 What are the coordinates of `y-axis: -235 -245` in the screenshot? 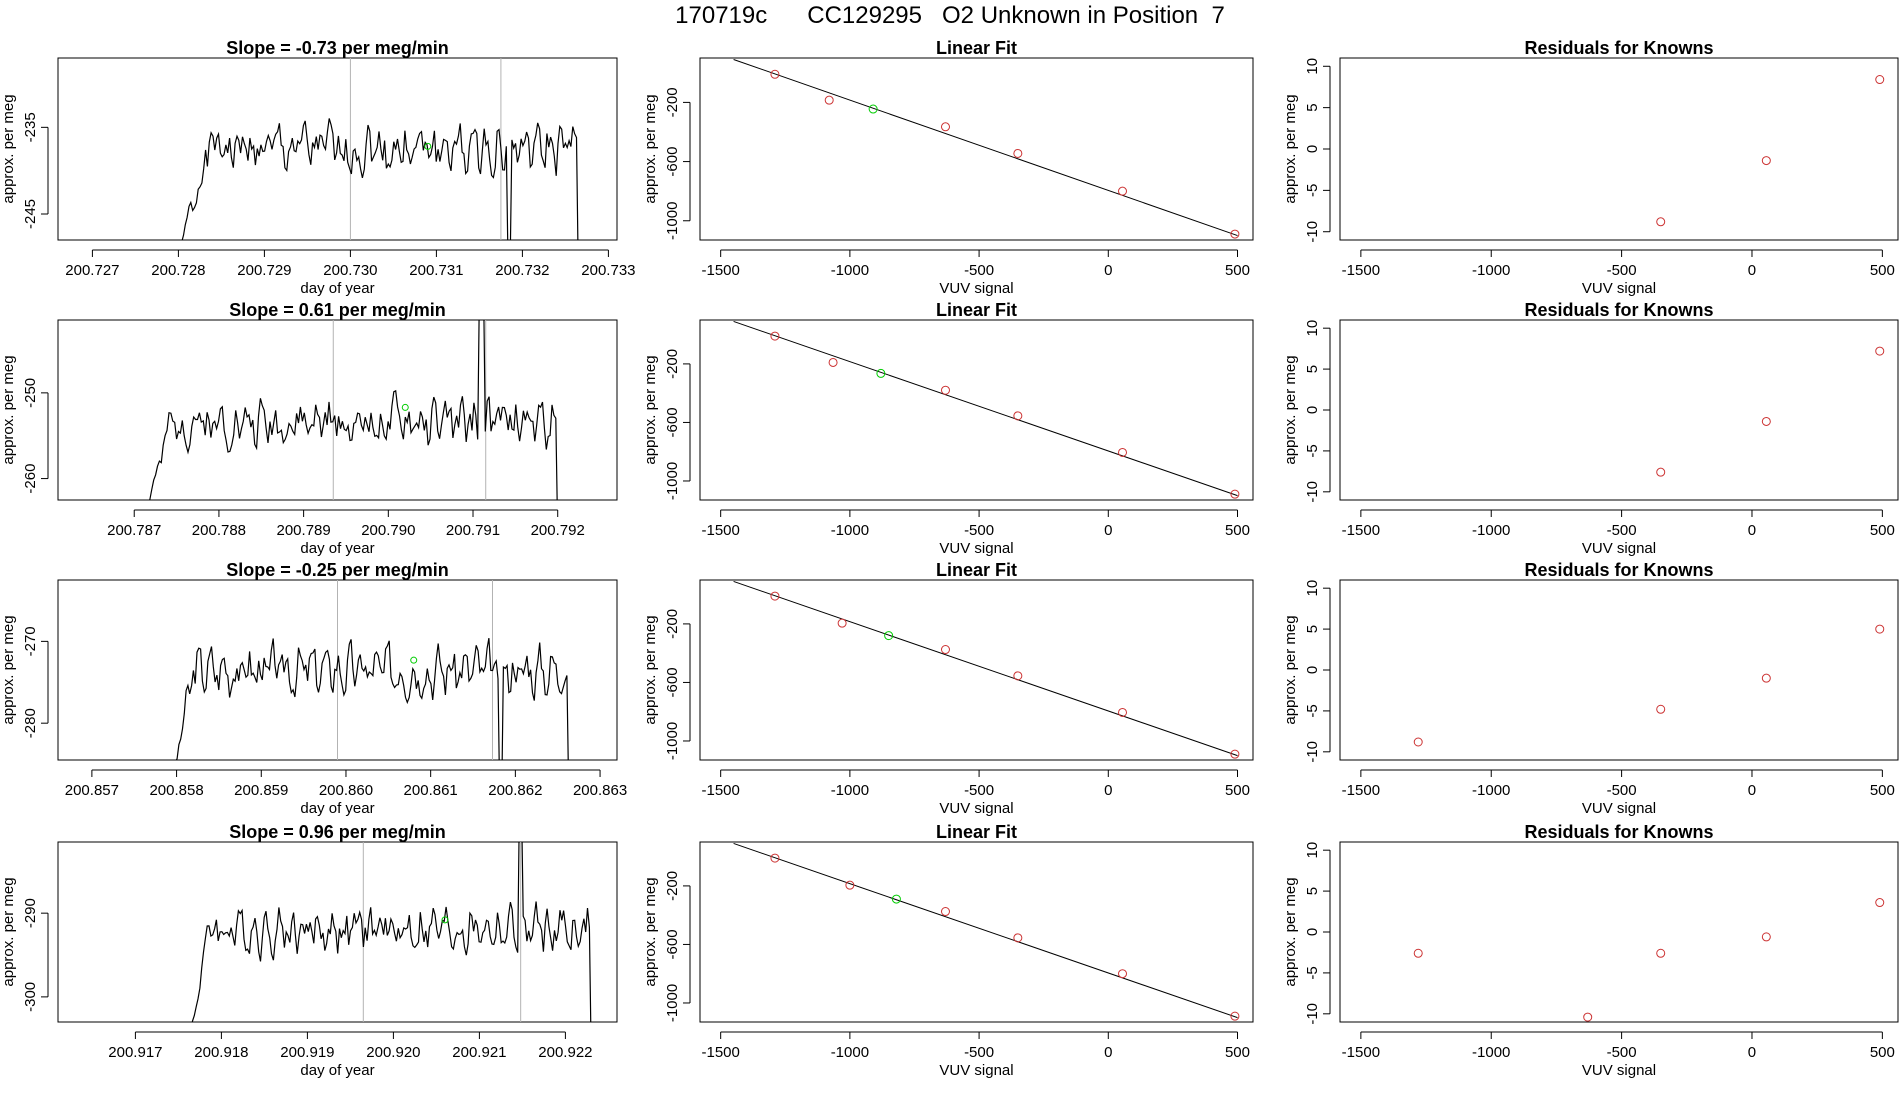 It's located at (35, 170).